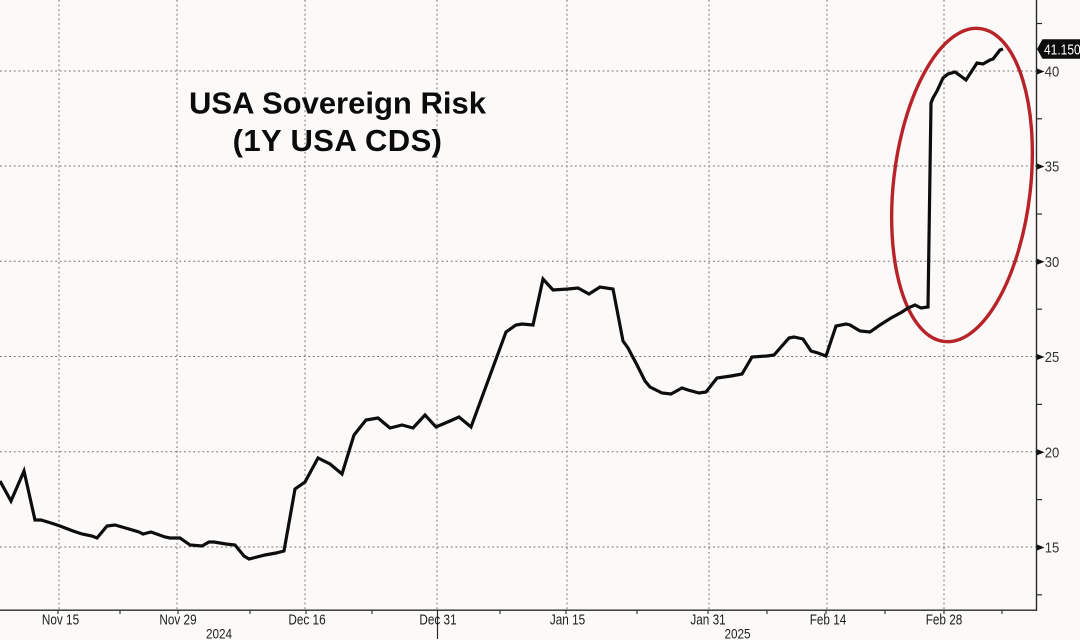 This screenshot has height=640, width=1080. I want to click on svg-text: 2025, so click(737, 633).